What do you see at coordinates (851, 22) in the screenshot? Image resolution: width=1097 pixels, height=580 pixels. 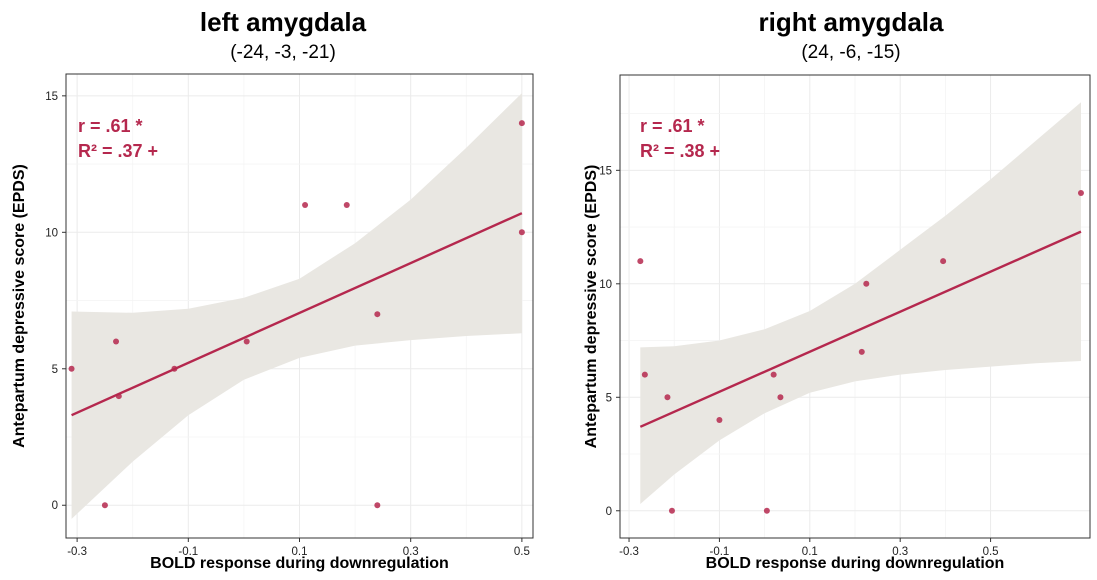 I see `chart-title: right amygdala` at bounding box center [851, 22].